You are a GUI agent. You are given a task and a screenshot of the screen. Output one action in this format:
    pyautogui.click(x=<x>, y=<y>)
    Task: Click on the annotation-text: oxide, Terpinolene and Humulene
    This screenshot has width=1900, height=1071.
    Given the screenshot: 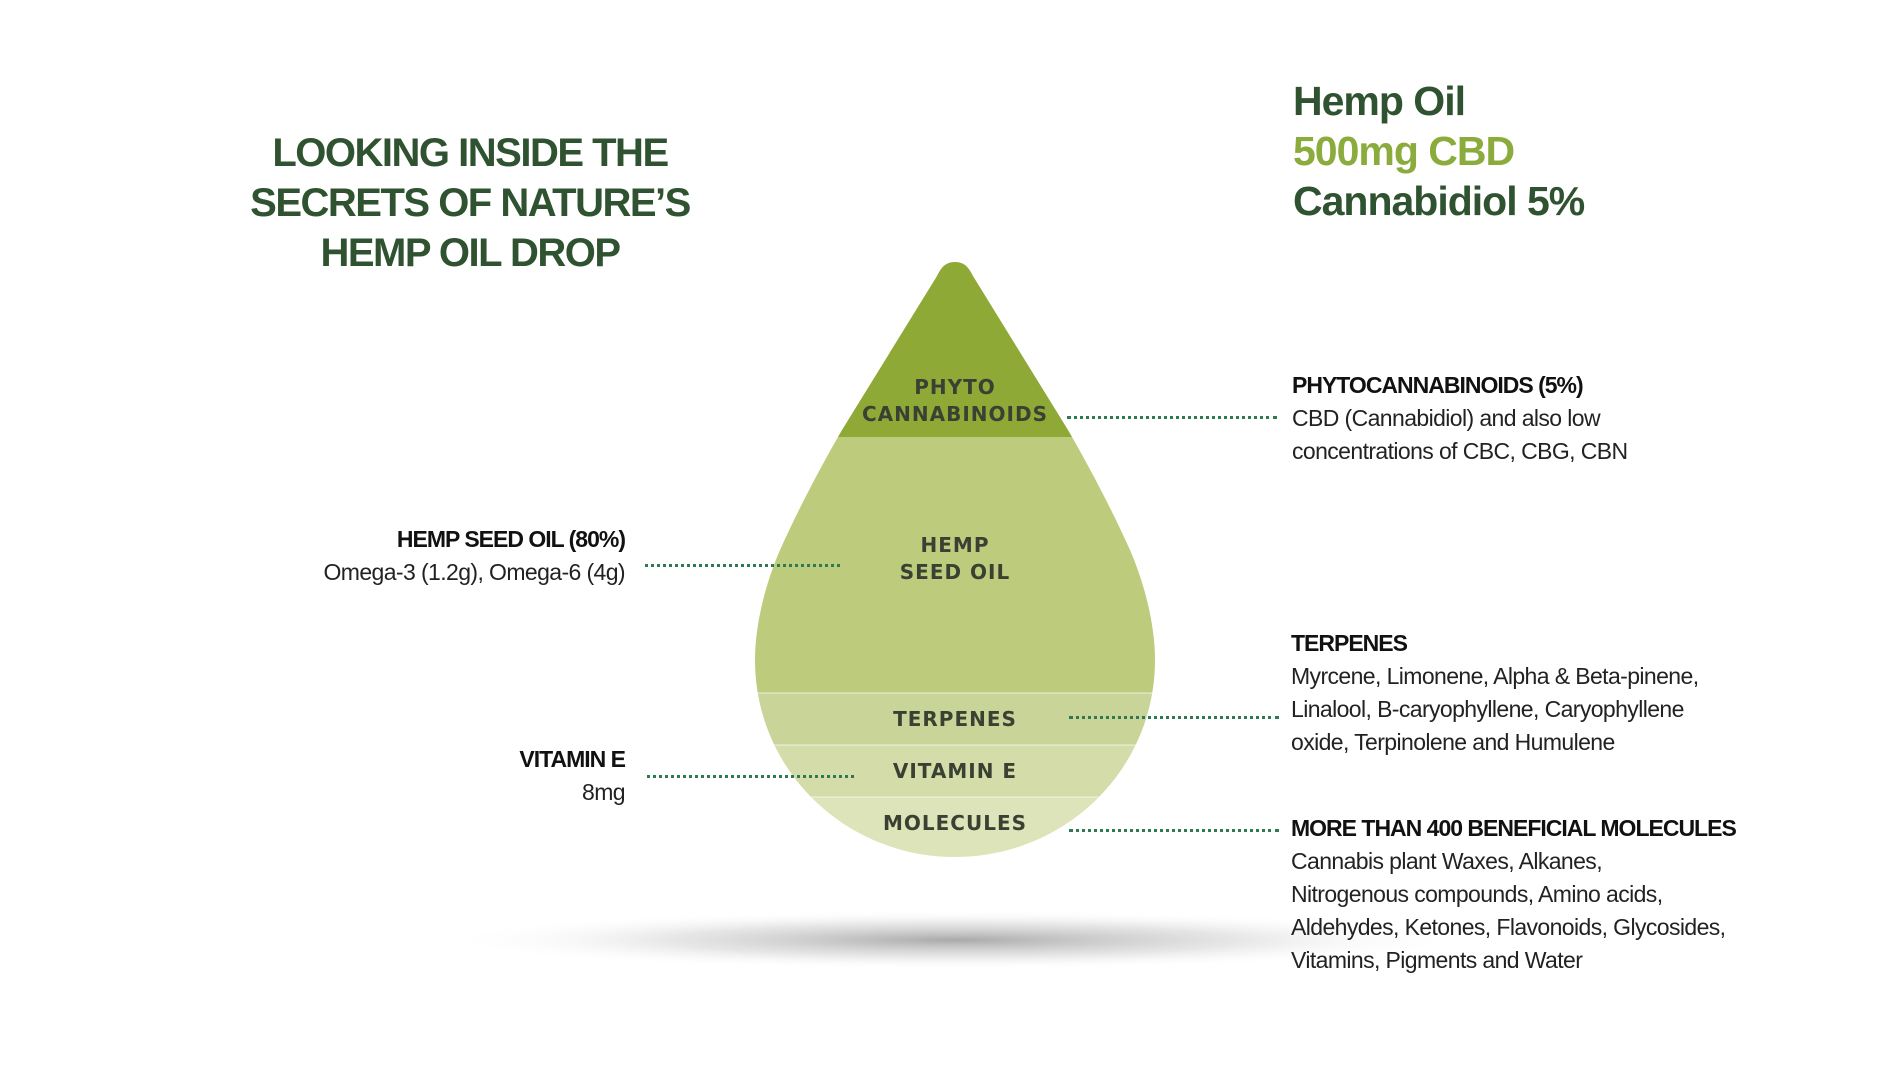 What is the action you would take?
    pyautogui.click(x=1453, y=742)
    